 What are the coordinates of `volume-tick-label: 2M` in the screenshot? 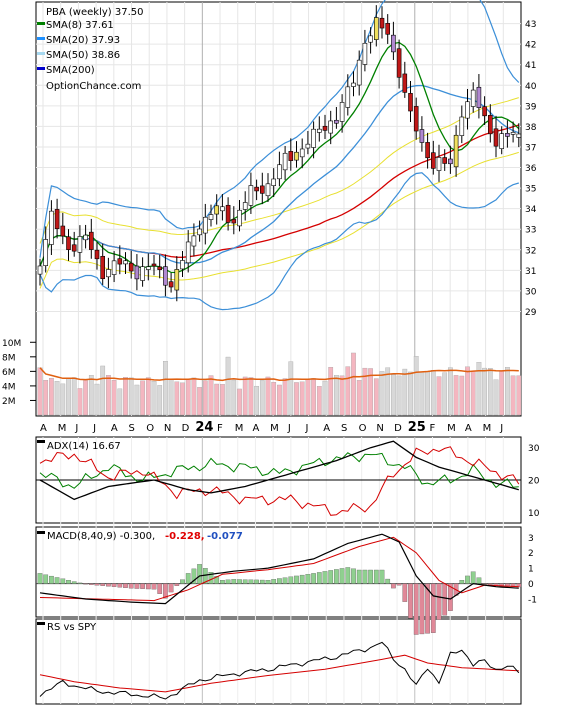 It's located at (9, 402).